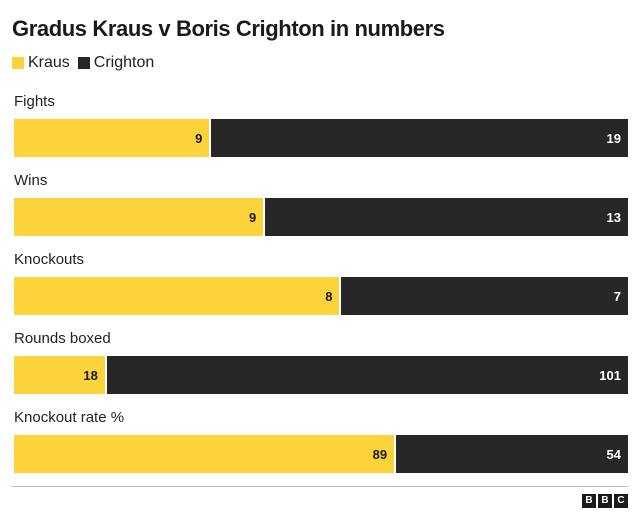 This screenshot has height=528, width=640. I want to click on legend-label-kraus: Kraus, so click(49, 62).